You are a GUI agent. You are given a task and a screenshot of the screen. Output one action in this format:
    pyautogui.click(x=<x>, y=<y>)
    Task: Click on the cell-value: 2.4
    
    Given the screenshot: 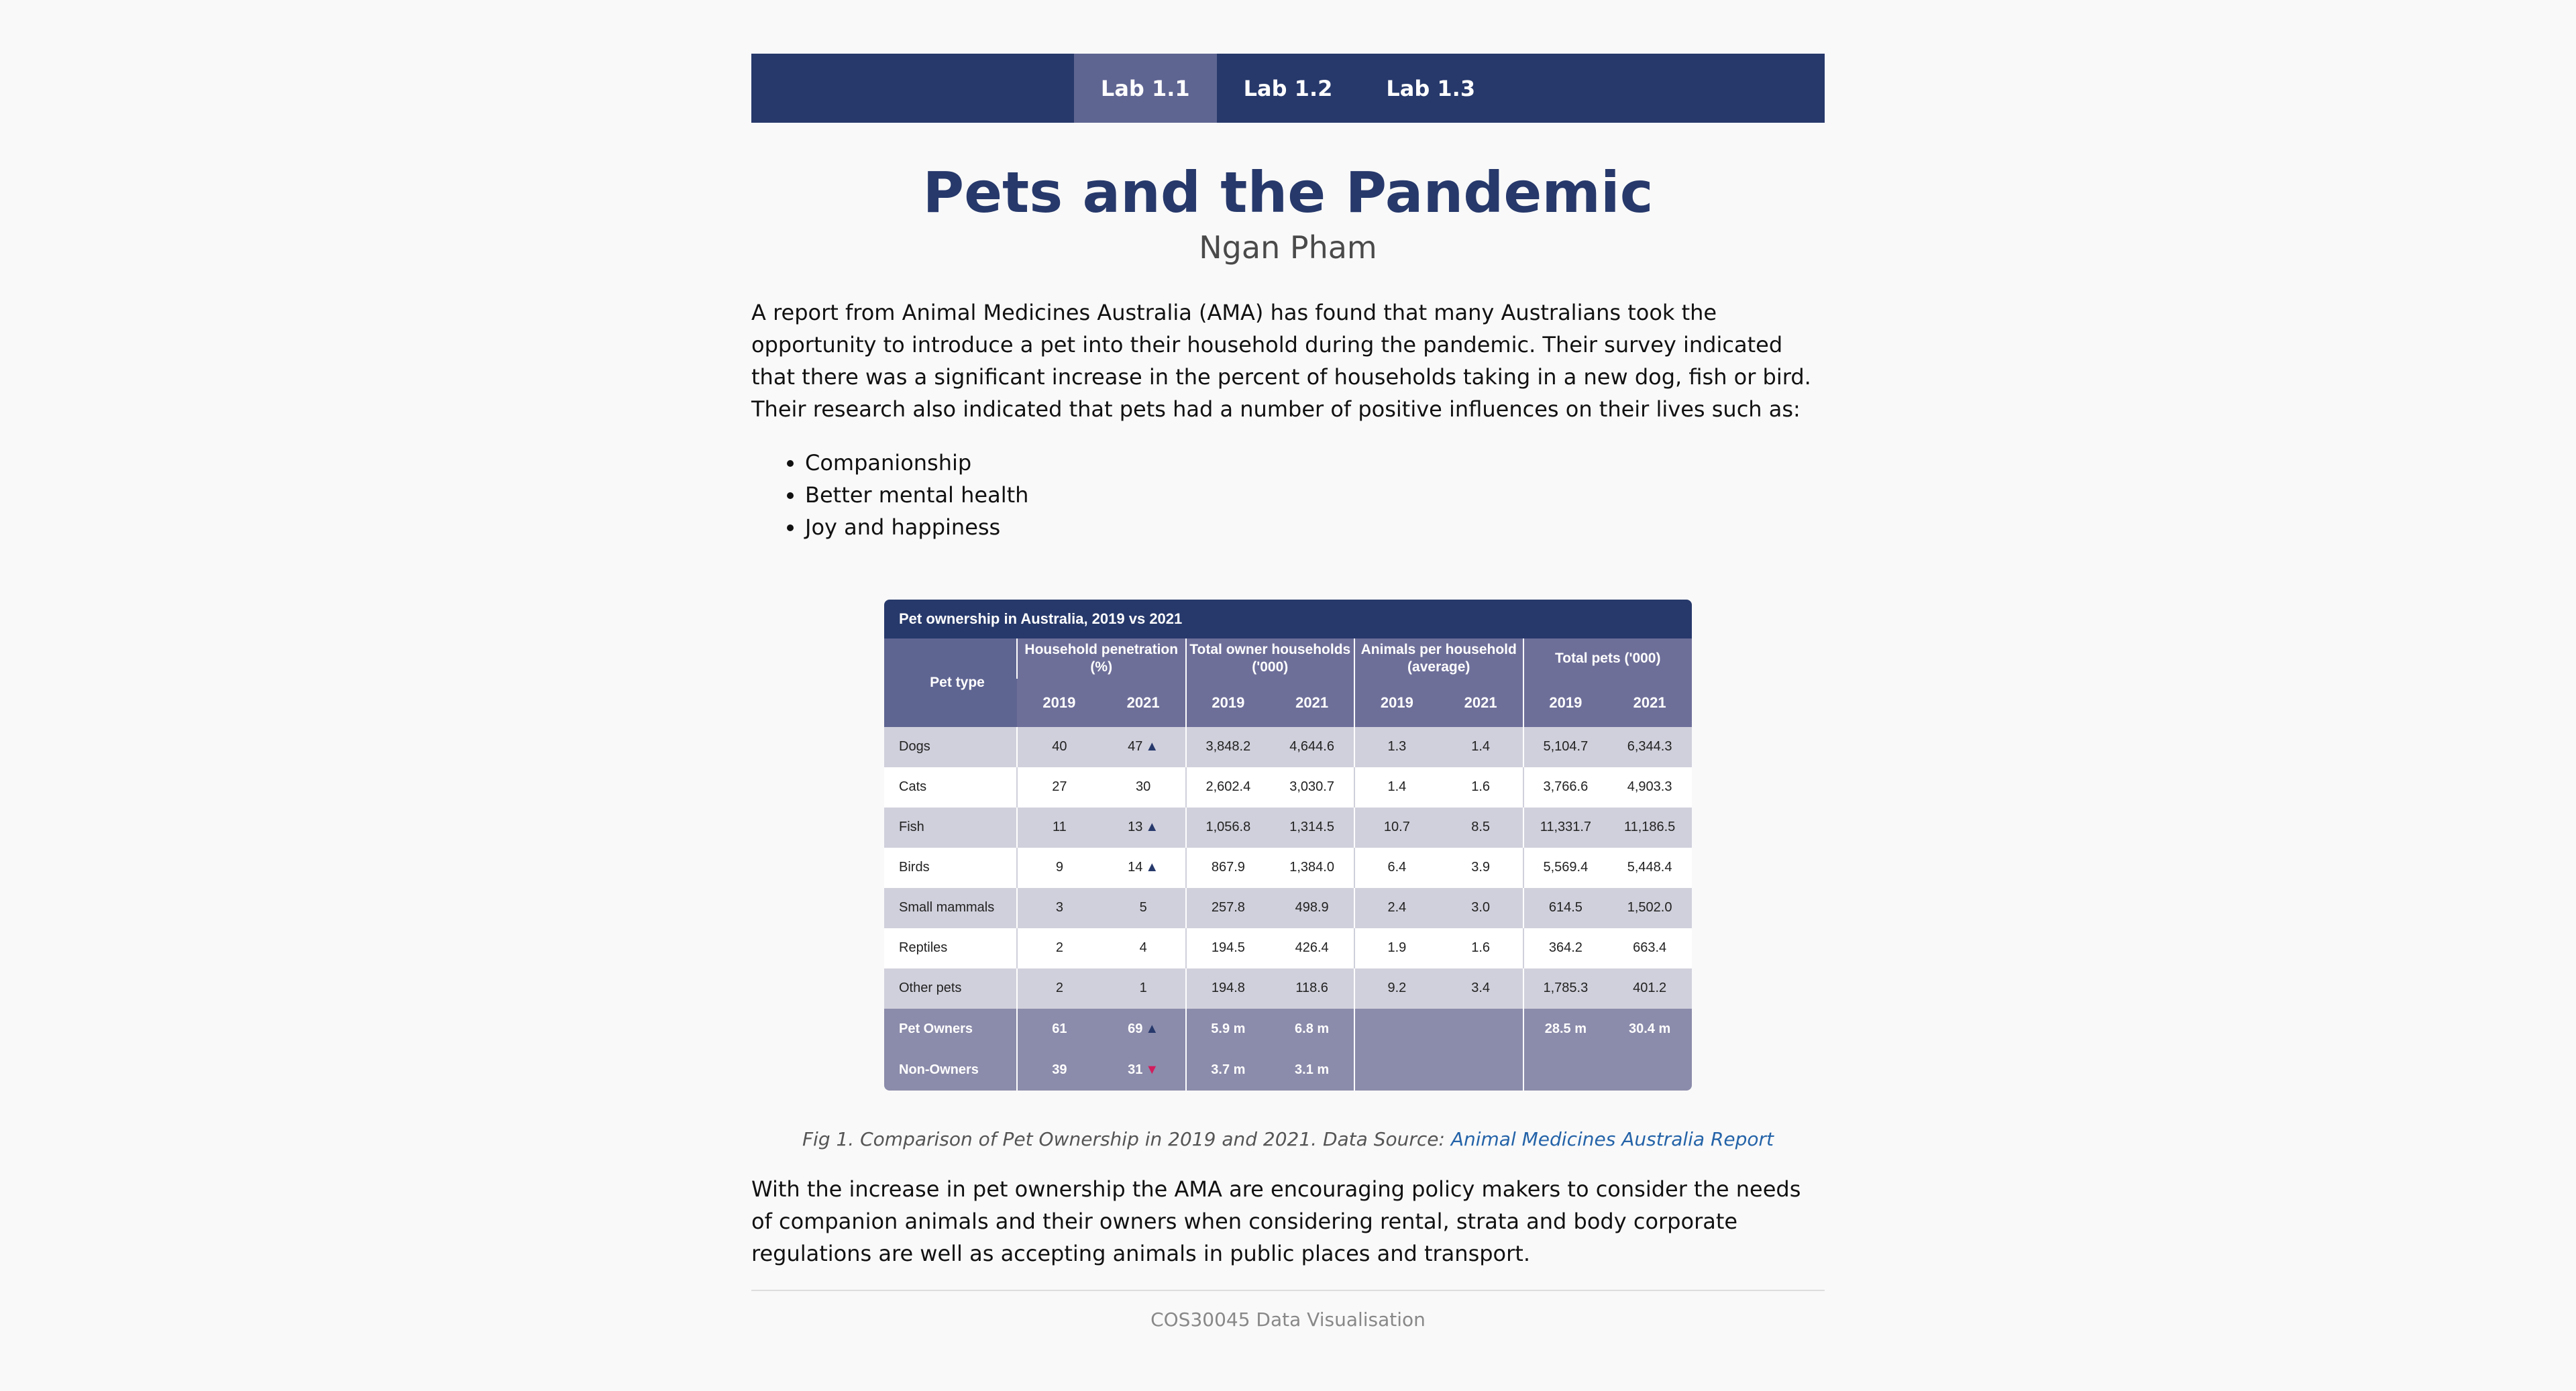 What is the action you would take?
    pyautogui.click(x=1397, y=907)
    